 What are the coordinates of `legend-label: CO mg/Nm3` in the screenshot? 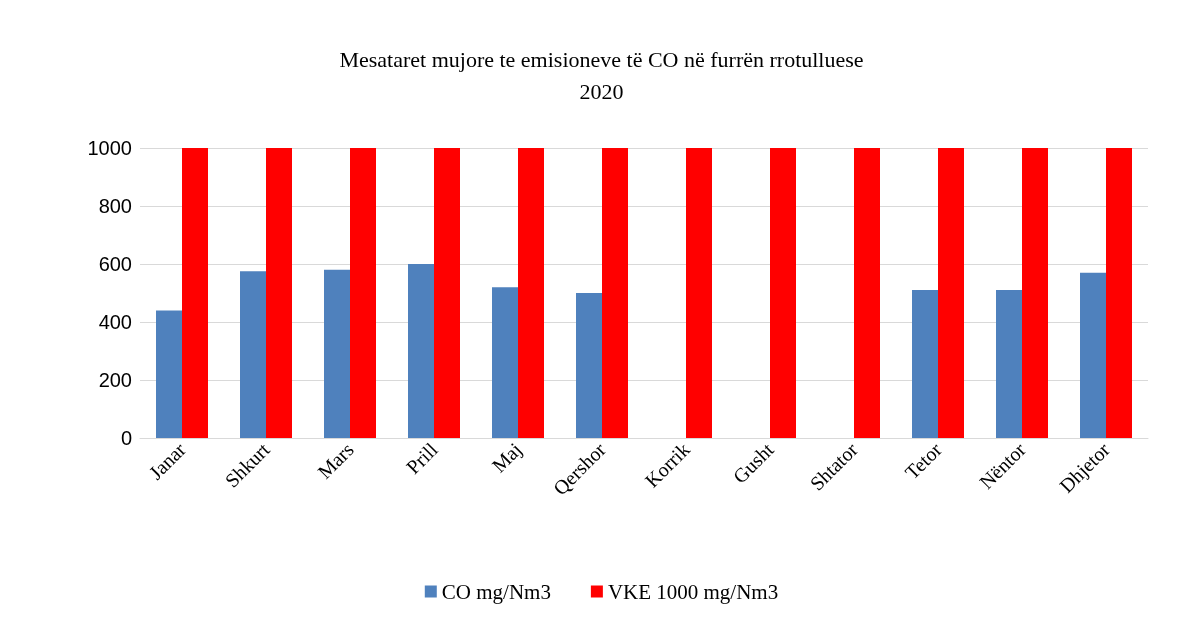 It's located at (496, 591).